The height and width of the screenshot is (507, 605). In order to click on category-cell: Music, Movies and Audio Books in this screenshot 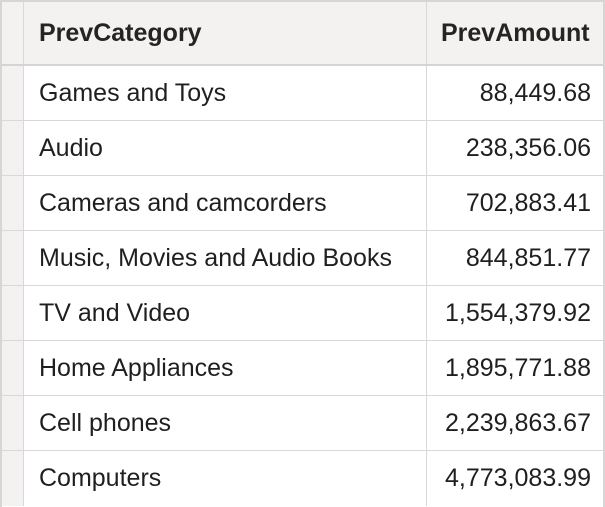, I will do `click(225, 258)`.